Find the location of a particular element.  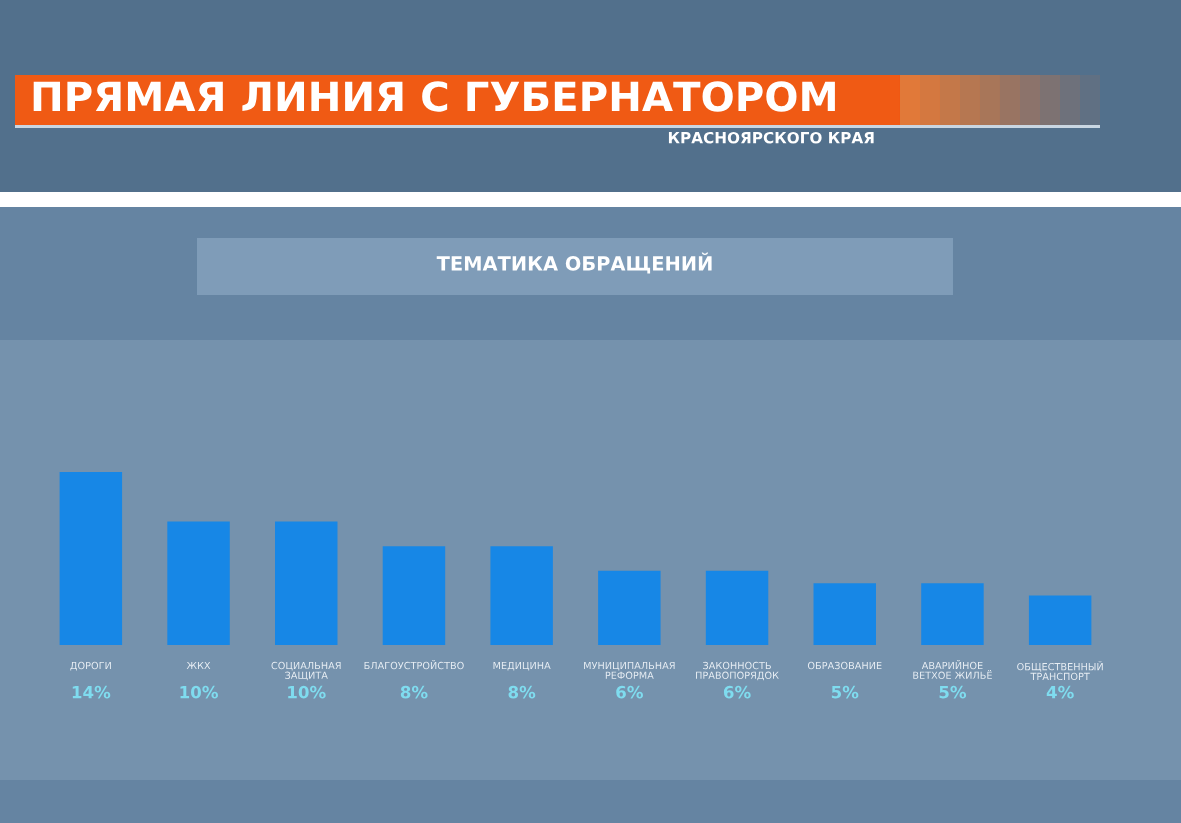

data-label: 14% is located at coordinates (91, 692).